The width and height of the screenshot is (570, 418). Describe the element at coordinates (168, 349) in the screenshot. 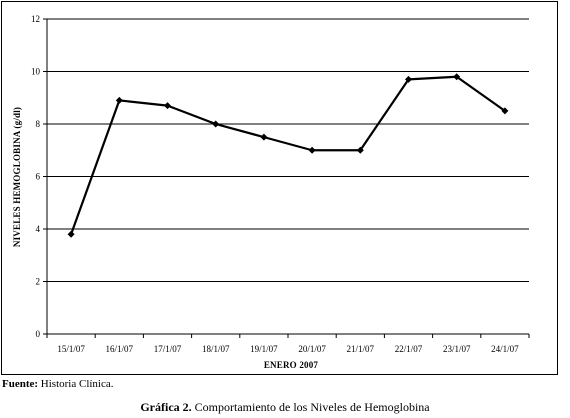

I see `x-tick-label: 17/1/07` at that location.